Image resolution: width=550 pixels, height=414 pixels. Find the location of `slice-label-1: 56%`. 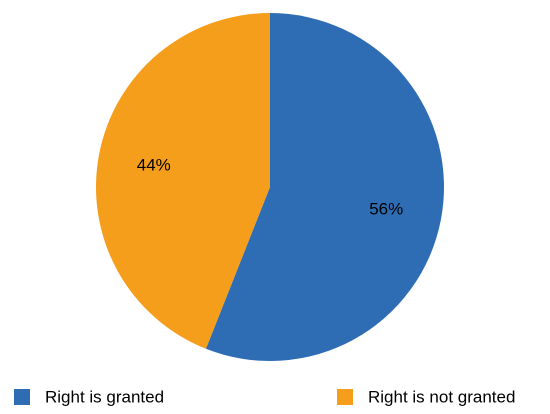

slice-label-1: 56% is located at coordinates (386, 209).